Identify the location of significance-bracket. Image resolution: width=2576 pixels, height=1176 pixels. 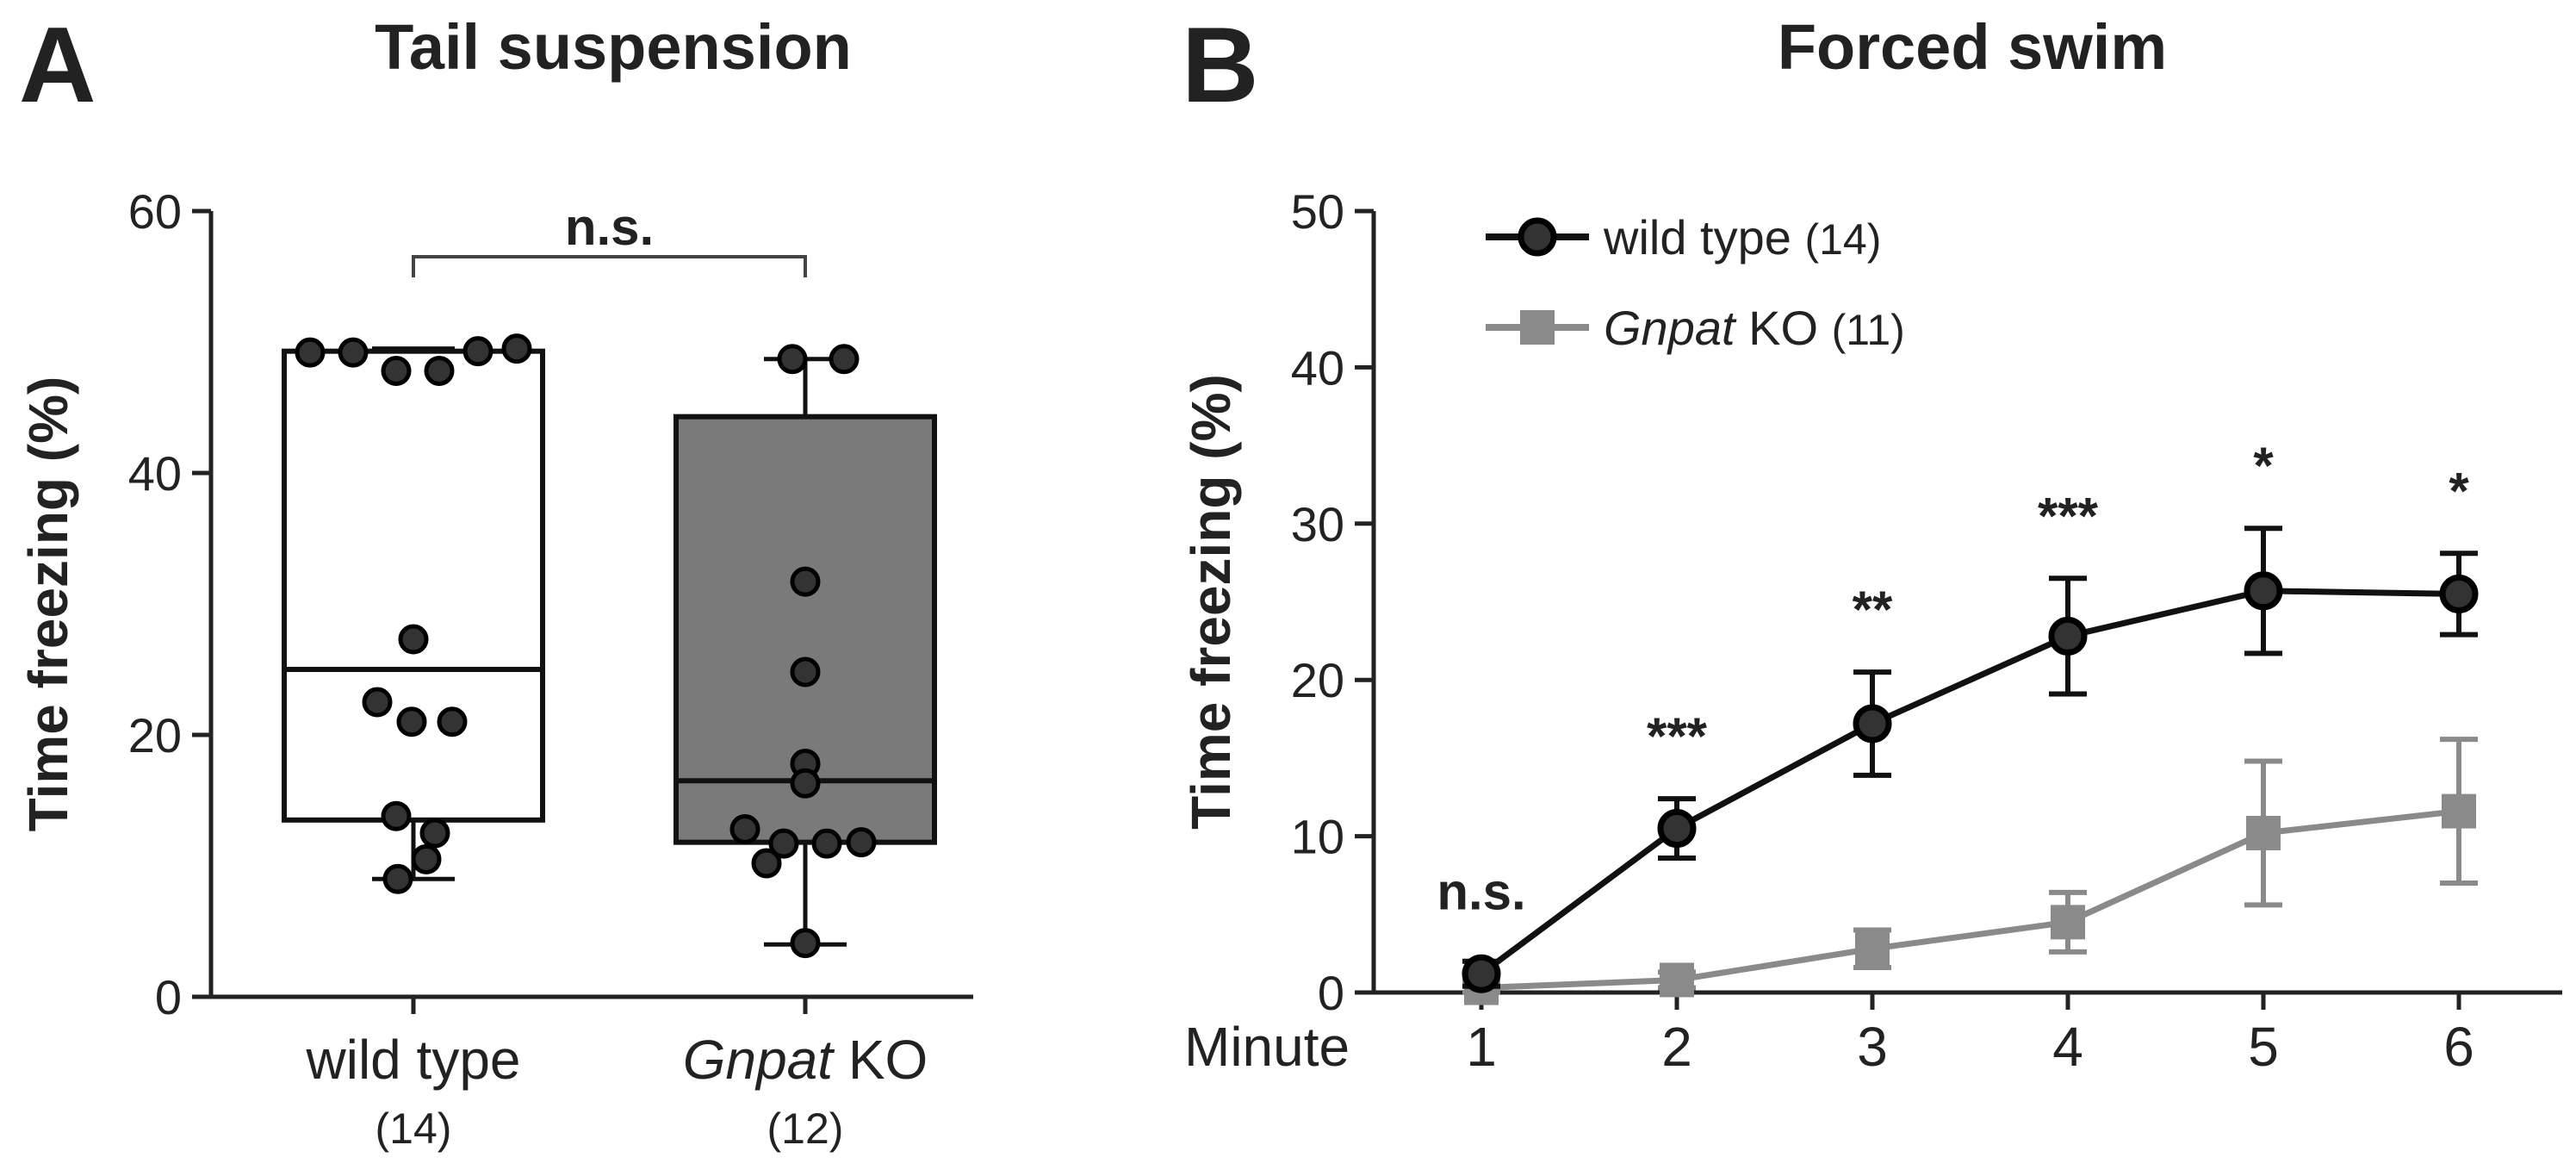
(609, 266).